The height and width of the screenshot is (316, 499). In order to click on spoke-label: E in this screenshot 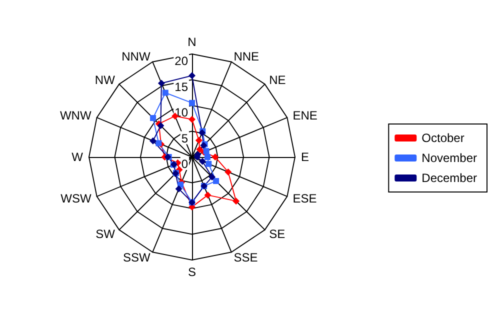, I will do `click(305, 157)`.